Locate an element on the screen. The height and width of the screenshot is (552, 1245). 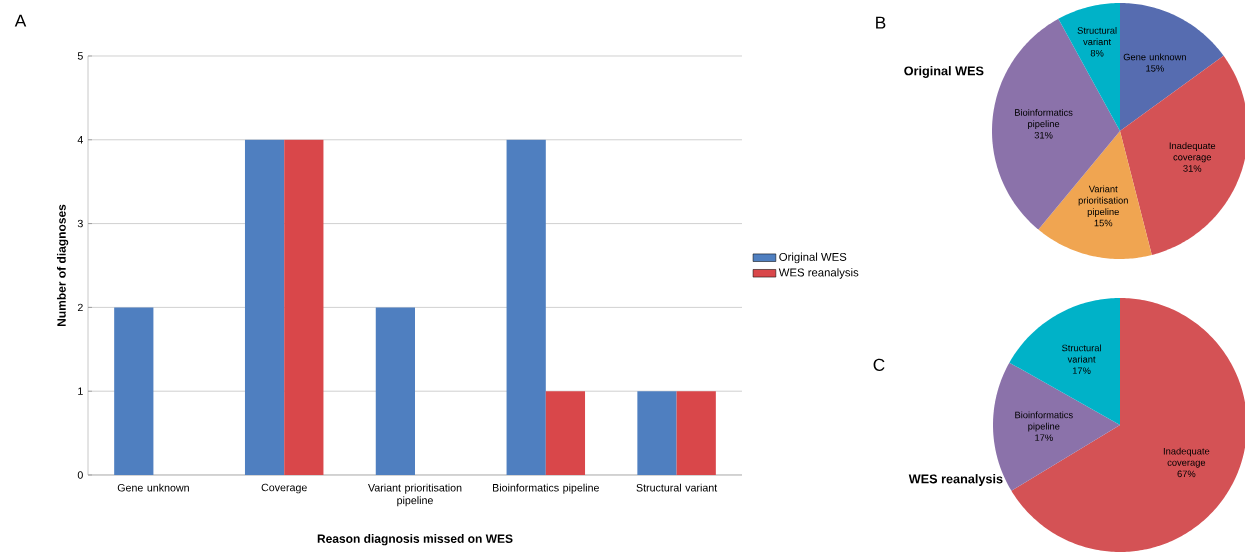
text: A is located at coordinates (20, 20).